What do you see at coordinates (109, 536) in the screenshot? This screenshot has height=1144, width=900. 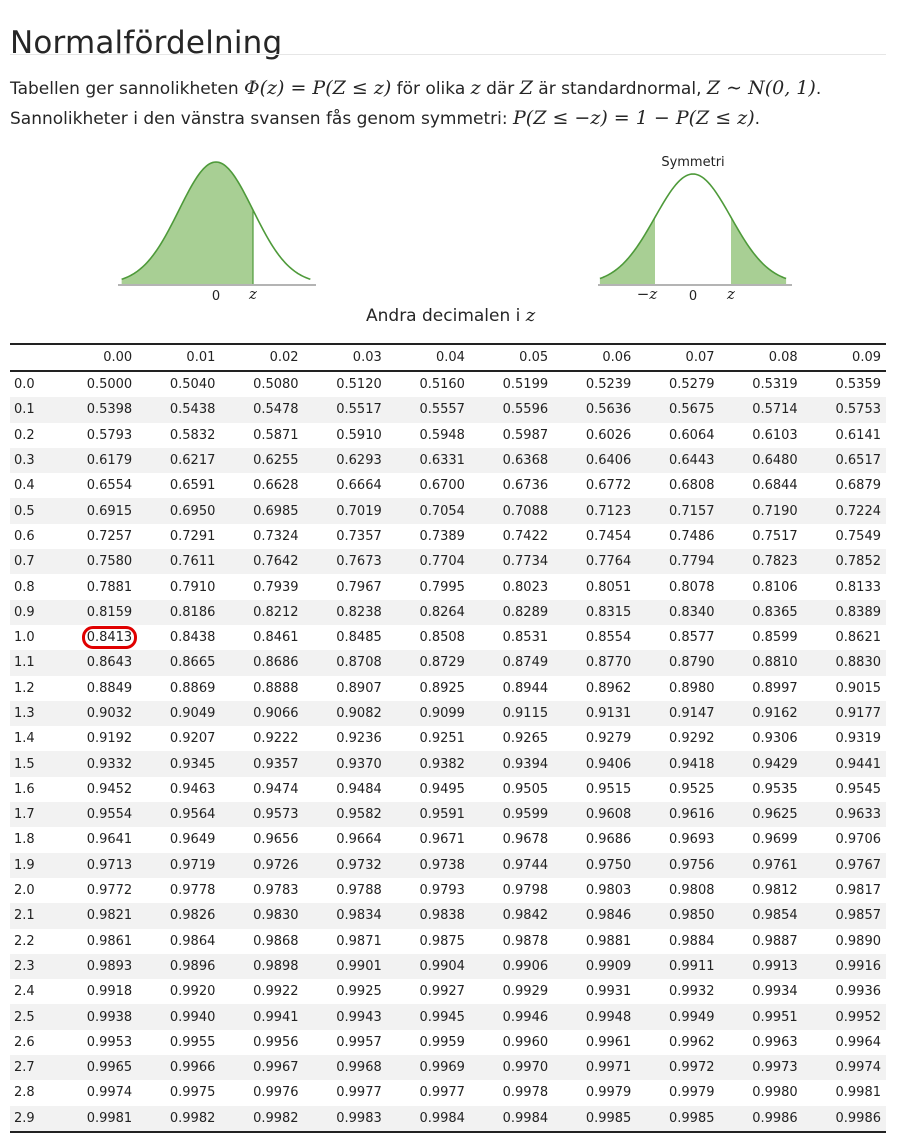 I see `table-cell: 0.7257` at bounding box center [109, 536].